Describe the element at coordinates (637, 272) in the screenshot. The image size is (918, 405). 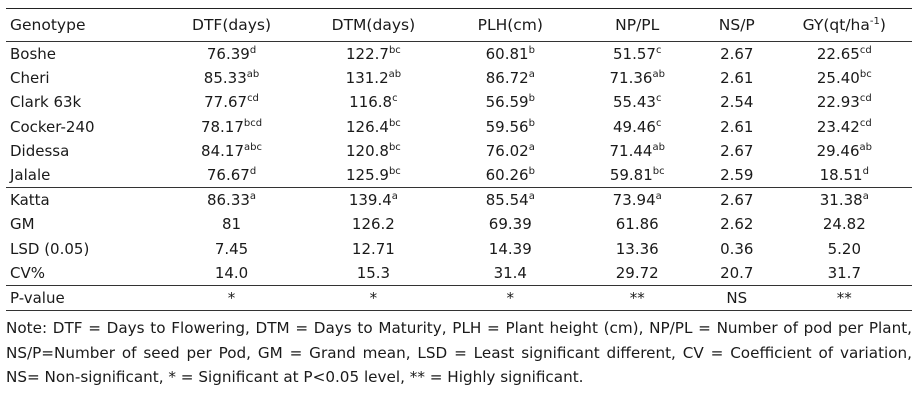
I see `cell-value: 29.72` at that location.